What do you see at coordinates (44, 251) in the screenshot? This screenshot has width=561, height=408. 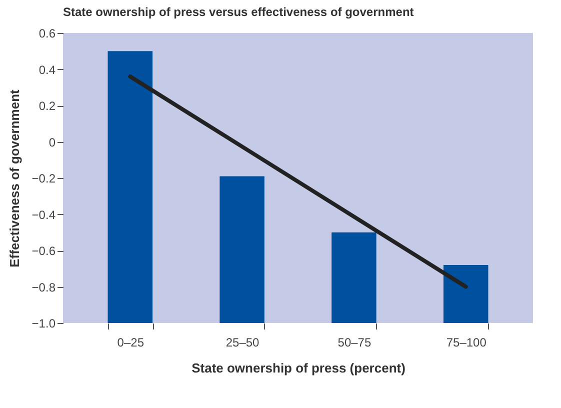 I see `y-tick-label: −0.6` at bounding box center [44, 251].